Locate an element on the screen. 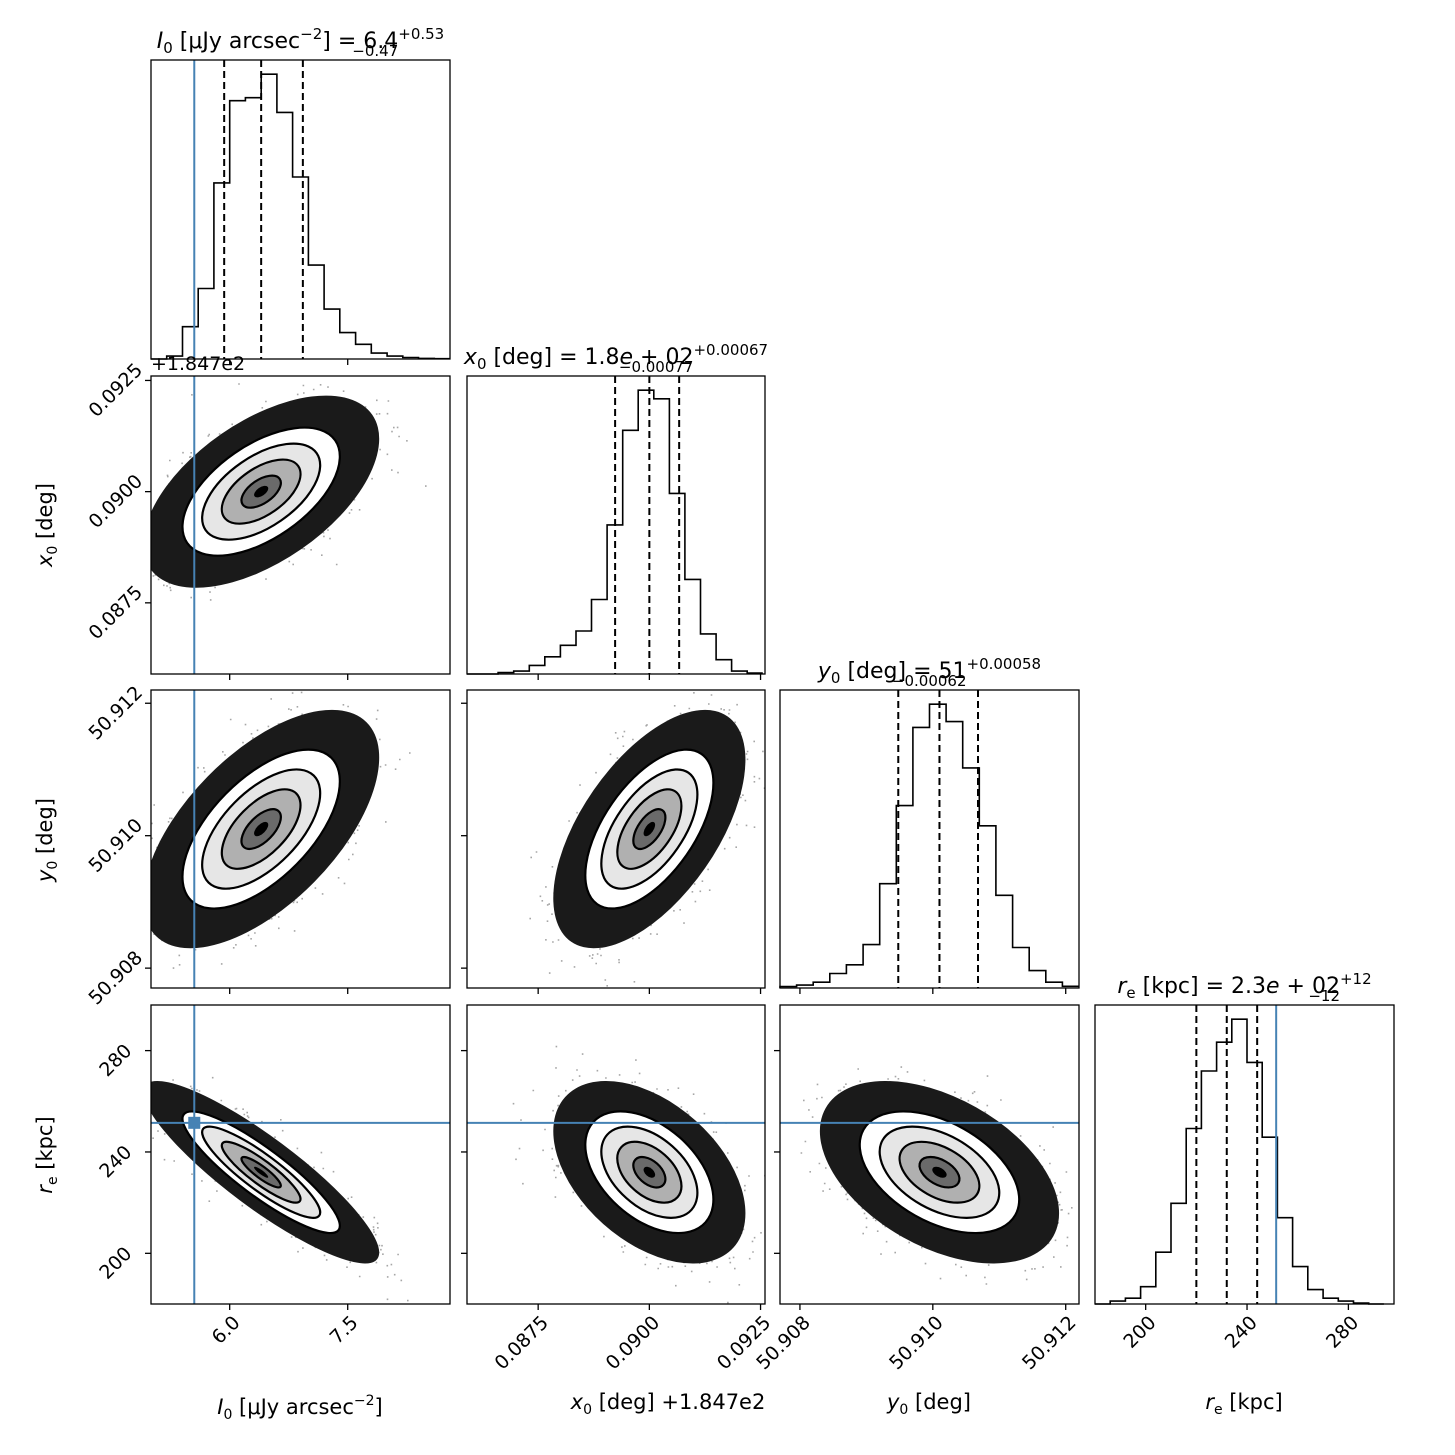  scatter-panel-x0-vs-y0 is located at coordinates (616, 839).